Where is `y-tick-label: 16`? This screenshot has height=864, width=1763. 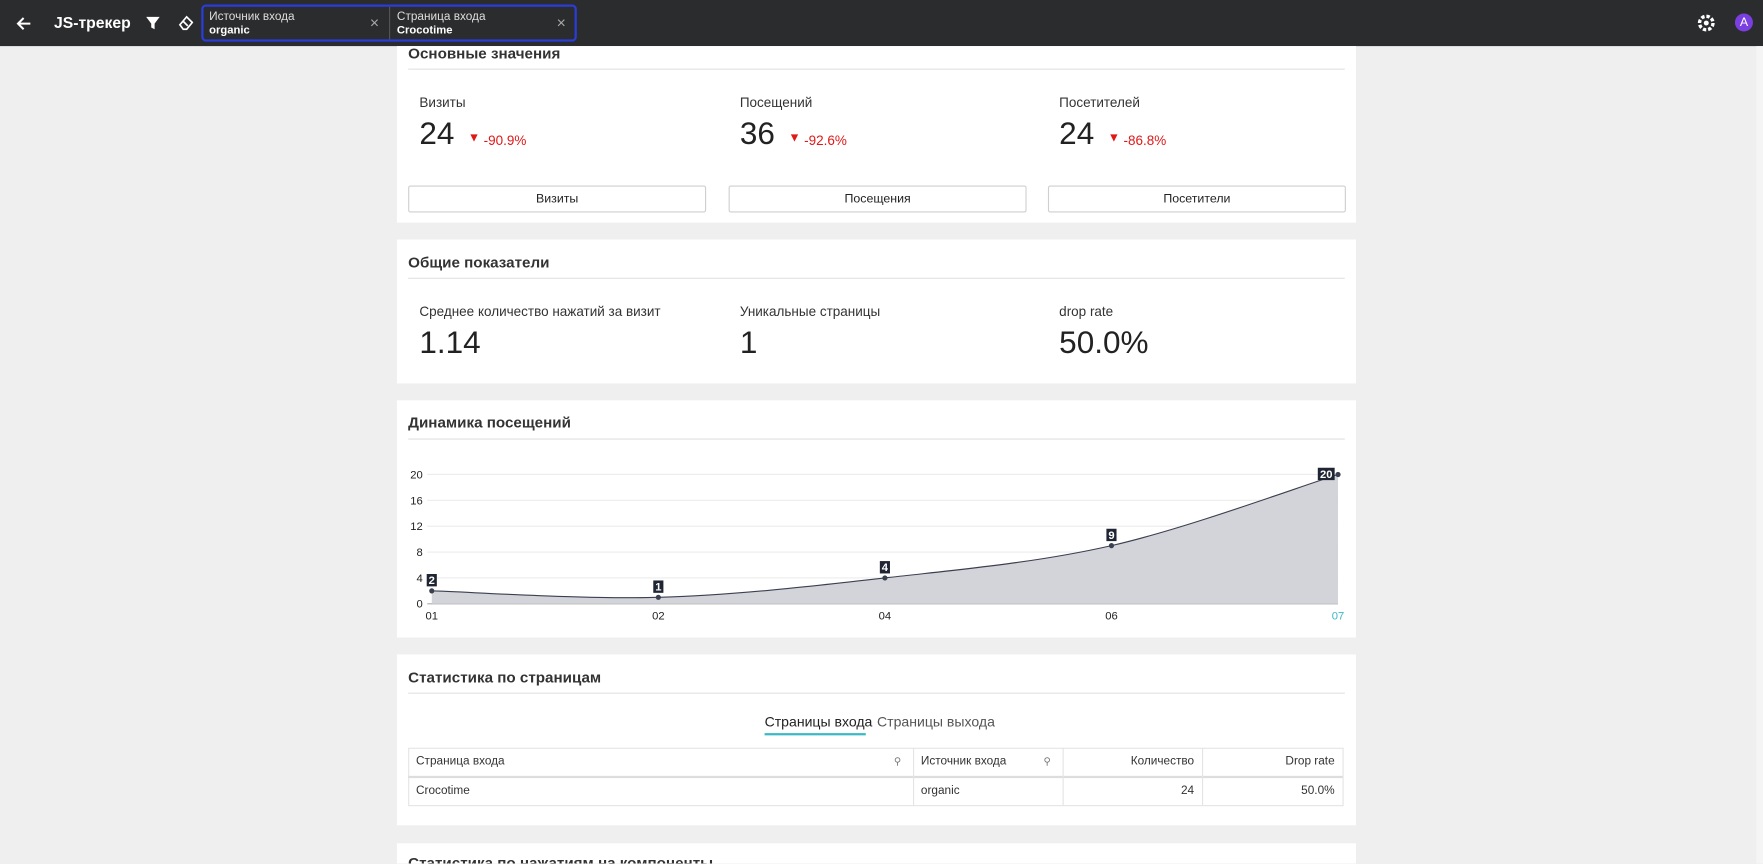
y-tick-label: 16 is located at coordinates (416, 501).